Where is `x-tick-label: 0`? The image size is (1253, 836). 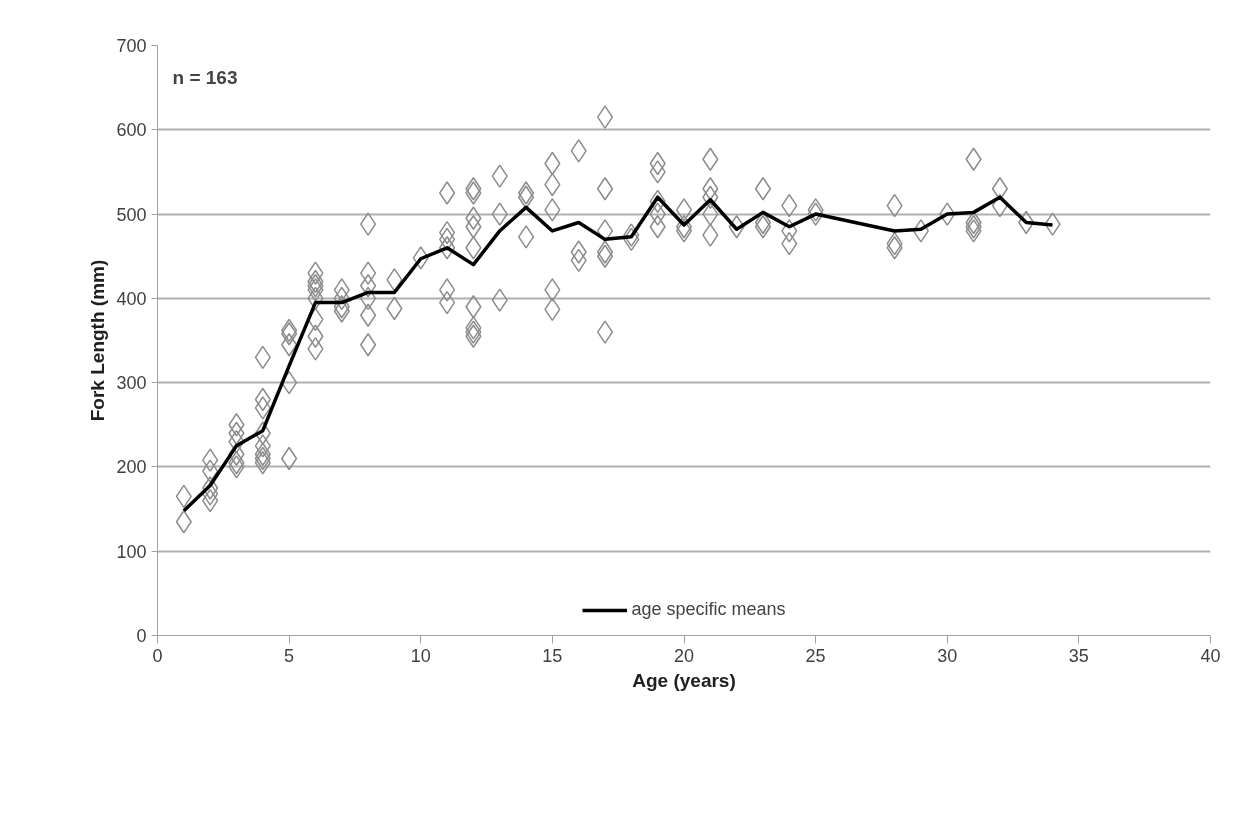 x-tick-label: 0 is located at coordinates (157, 655).